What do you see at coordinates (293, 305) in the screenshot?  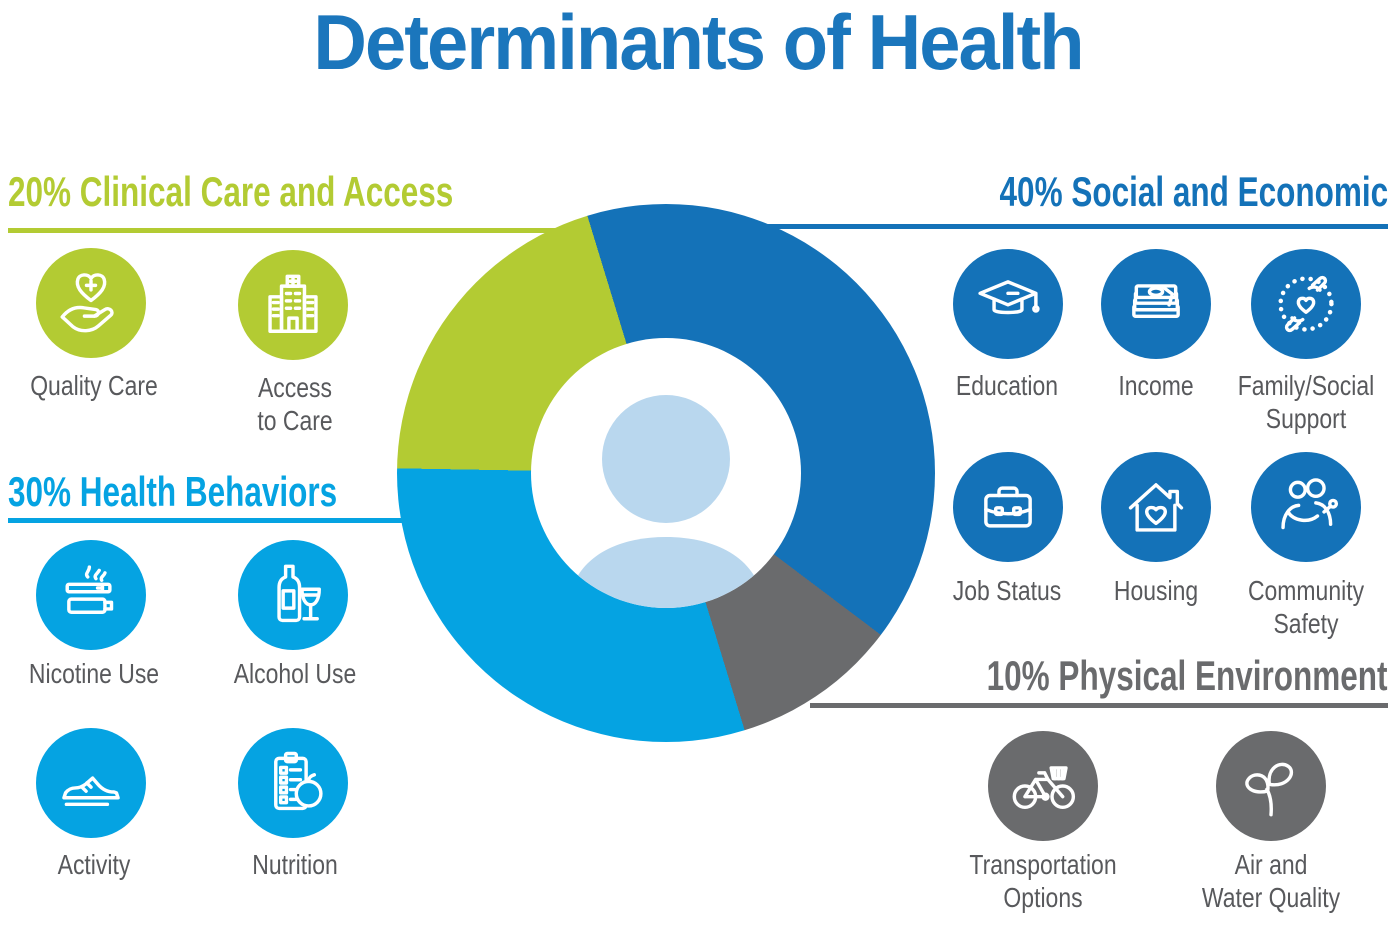 I see `hospital-icon` at bounding box center [293, 305].